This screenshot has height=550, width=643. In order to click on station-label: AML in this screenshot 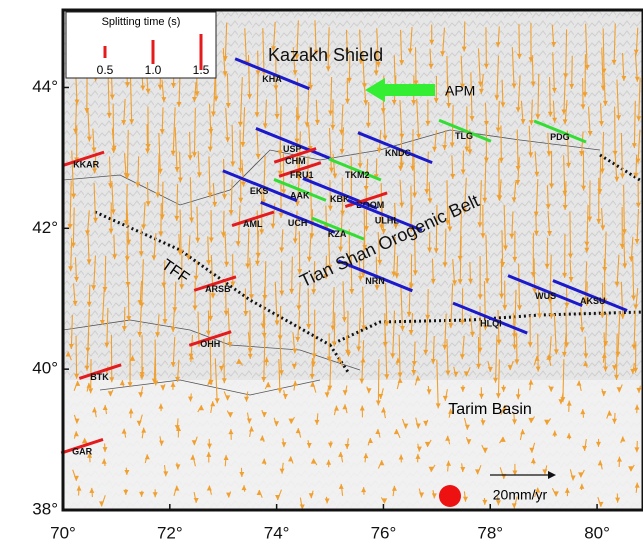, I will do `click(253, 224)`.